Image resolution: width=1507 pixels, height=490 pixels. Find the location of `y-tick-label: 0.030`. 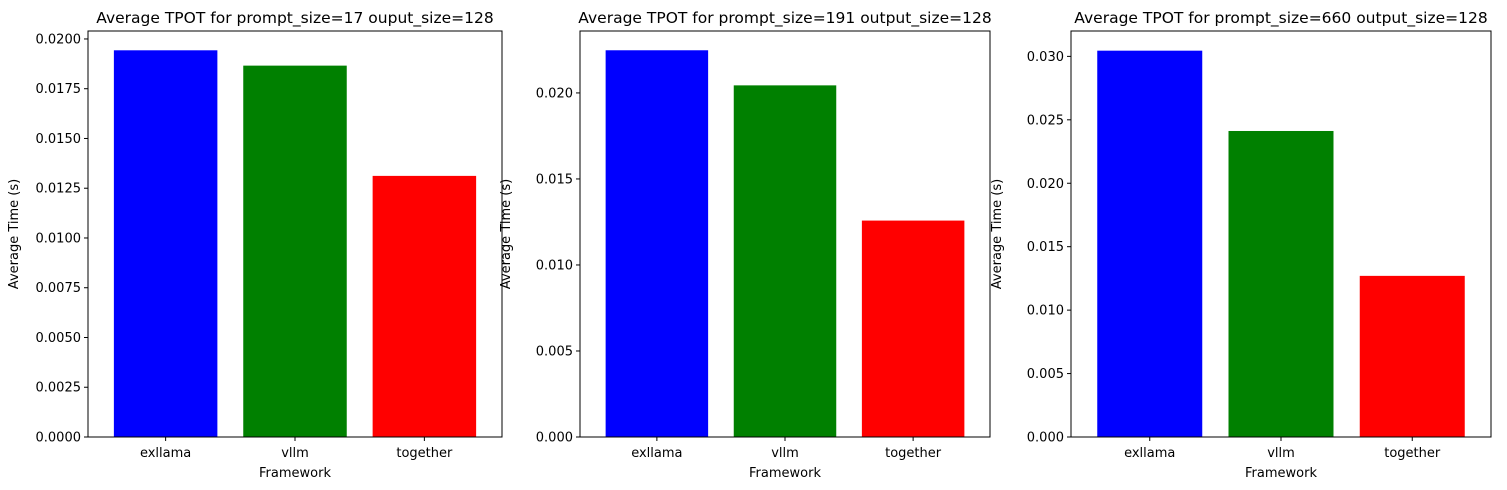

y-tick-label: 0.030 is located at coordinates (1045, 57).